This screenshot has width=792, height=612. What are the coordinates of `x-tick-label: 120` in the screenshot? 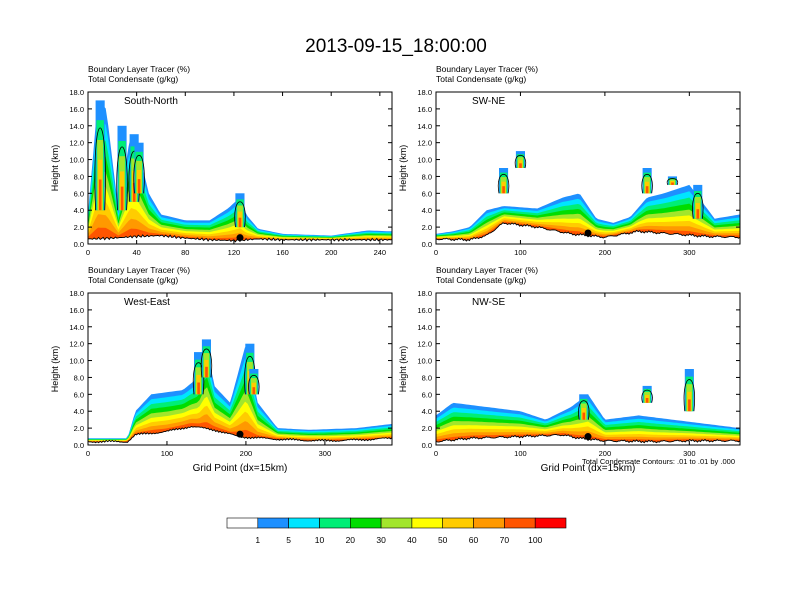 It's located at (234, 252).